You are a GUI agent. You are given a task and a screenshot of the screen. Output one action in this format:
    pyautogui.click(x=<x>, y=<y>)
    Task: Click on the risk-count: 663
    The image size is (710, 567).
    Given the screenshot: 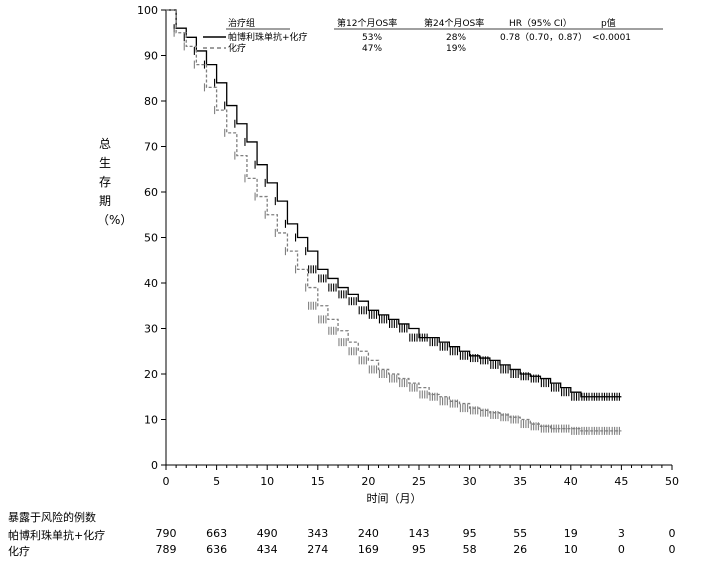 What is the action you would take?
    pyautogui.click(x=217, y=533)
    